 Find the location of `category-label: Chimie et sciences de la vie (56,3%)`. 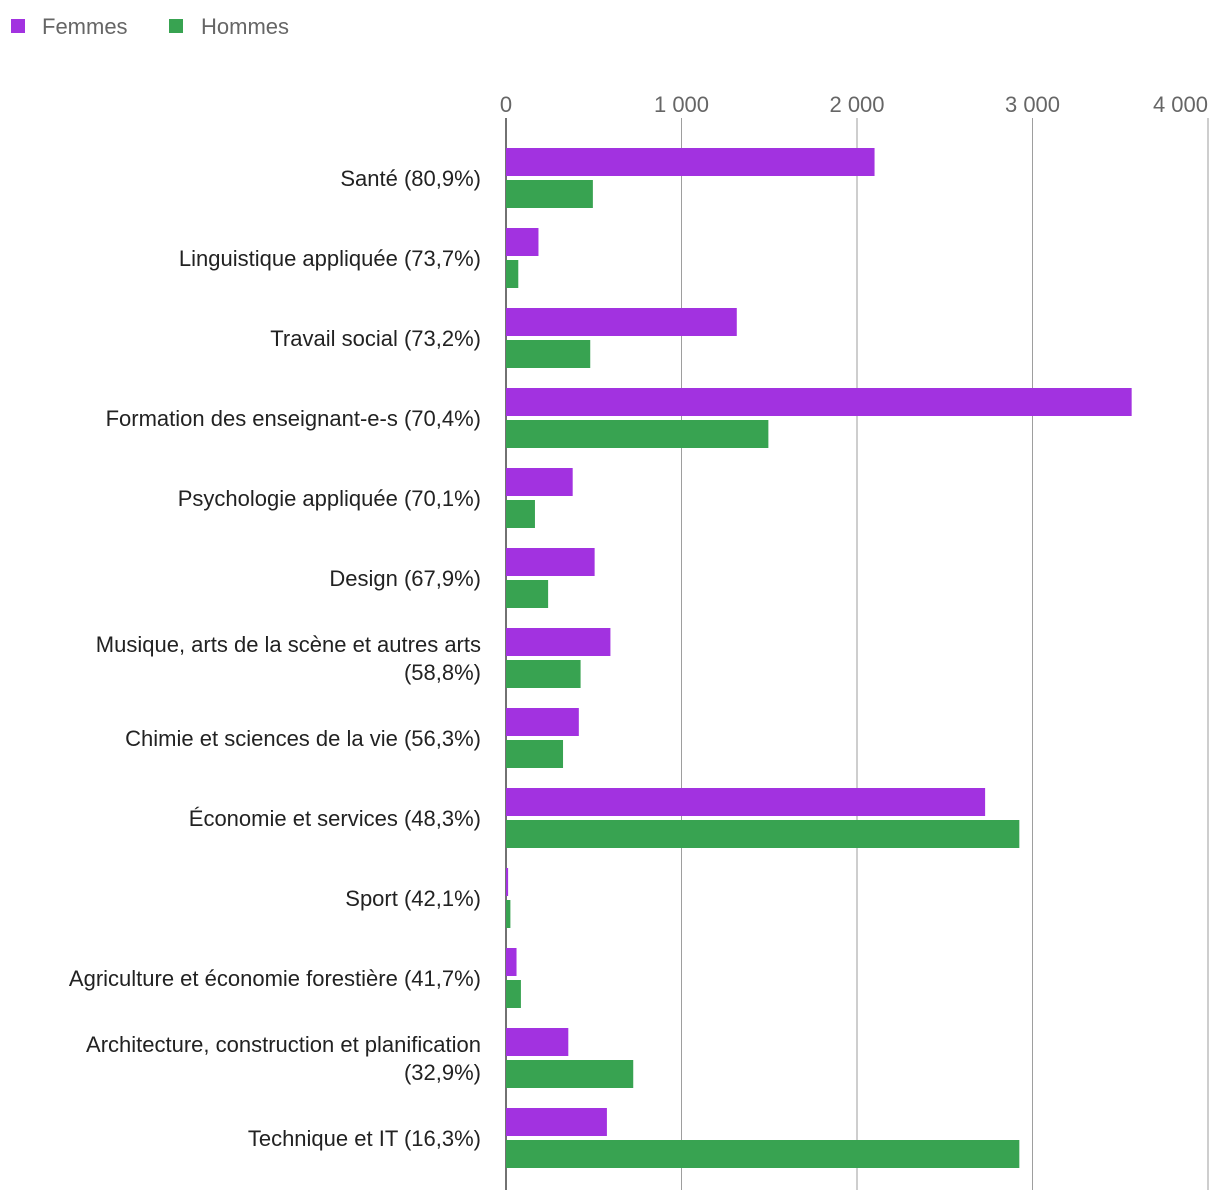

category-label: Chimie et sciences de la vie (56,3%) is located at coordinates (303, 738).